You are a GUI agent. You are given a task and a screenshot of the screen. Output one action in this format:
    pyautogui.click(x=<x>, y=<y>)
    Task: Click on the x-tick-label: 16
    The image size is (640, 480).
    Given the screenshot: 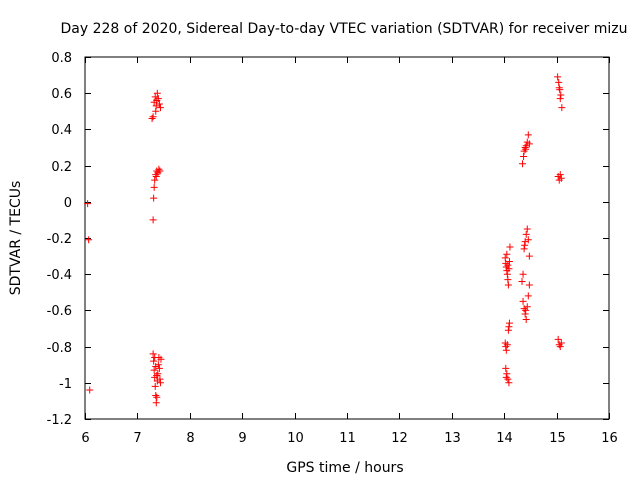 What is the action you would take?
    pyautogui.click(x=609, y=438)
    